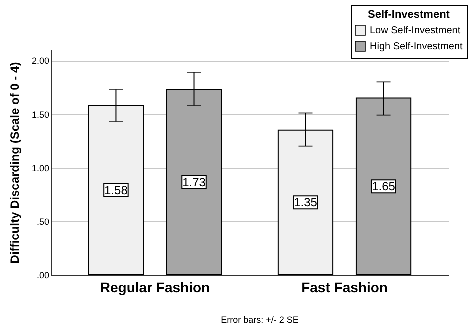 The width and height of the screenshot is (468, 335). What do you see at coordinates (41, 115) in the screenshot?
I see `y-tick-label: 1.50` at bounding box center [41, 115].